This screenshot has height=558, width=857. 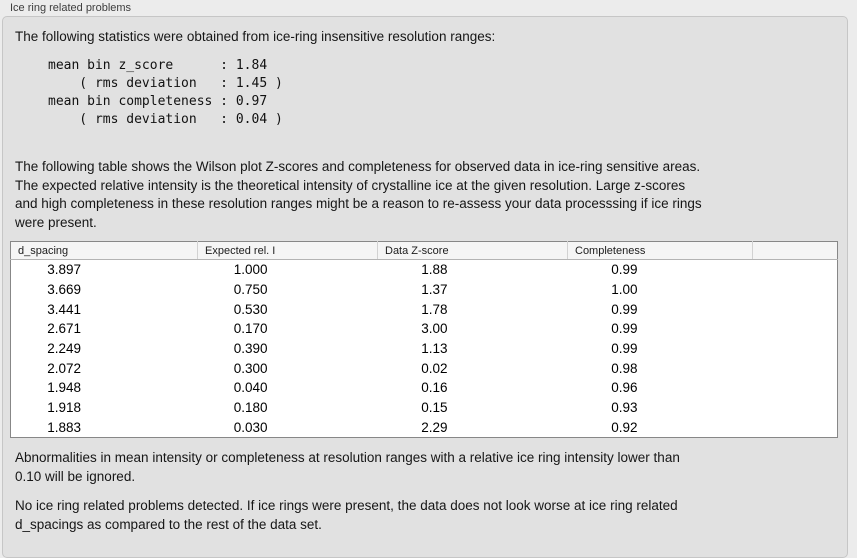 I want to click on table-cell: 3.897, so click(x=64, y=270).